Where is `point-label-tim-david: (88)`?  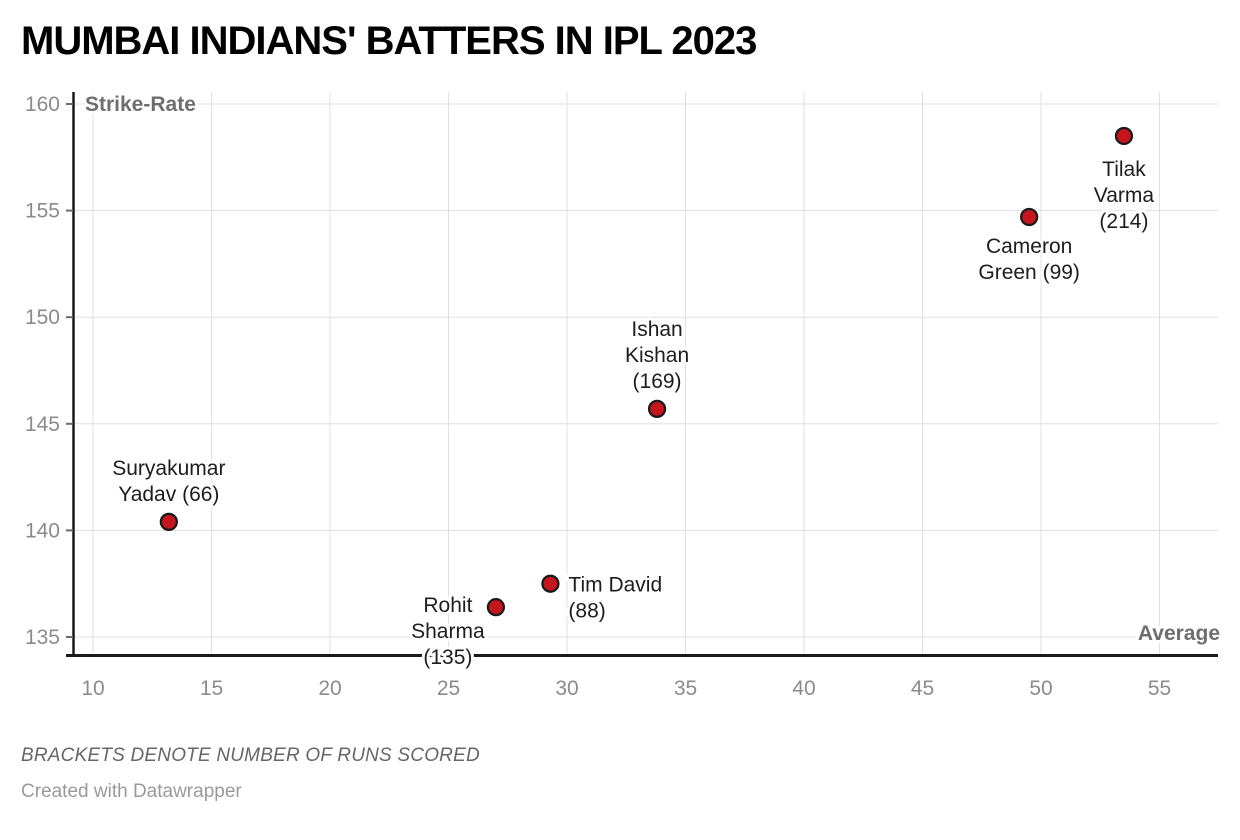
point-label-tim-david: (88) is located at coordinates (586, 611).